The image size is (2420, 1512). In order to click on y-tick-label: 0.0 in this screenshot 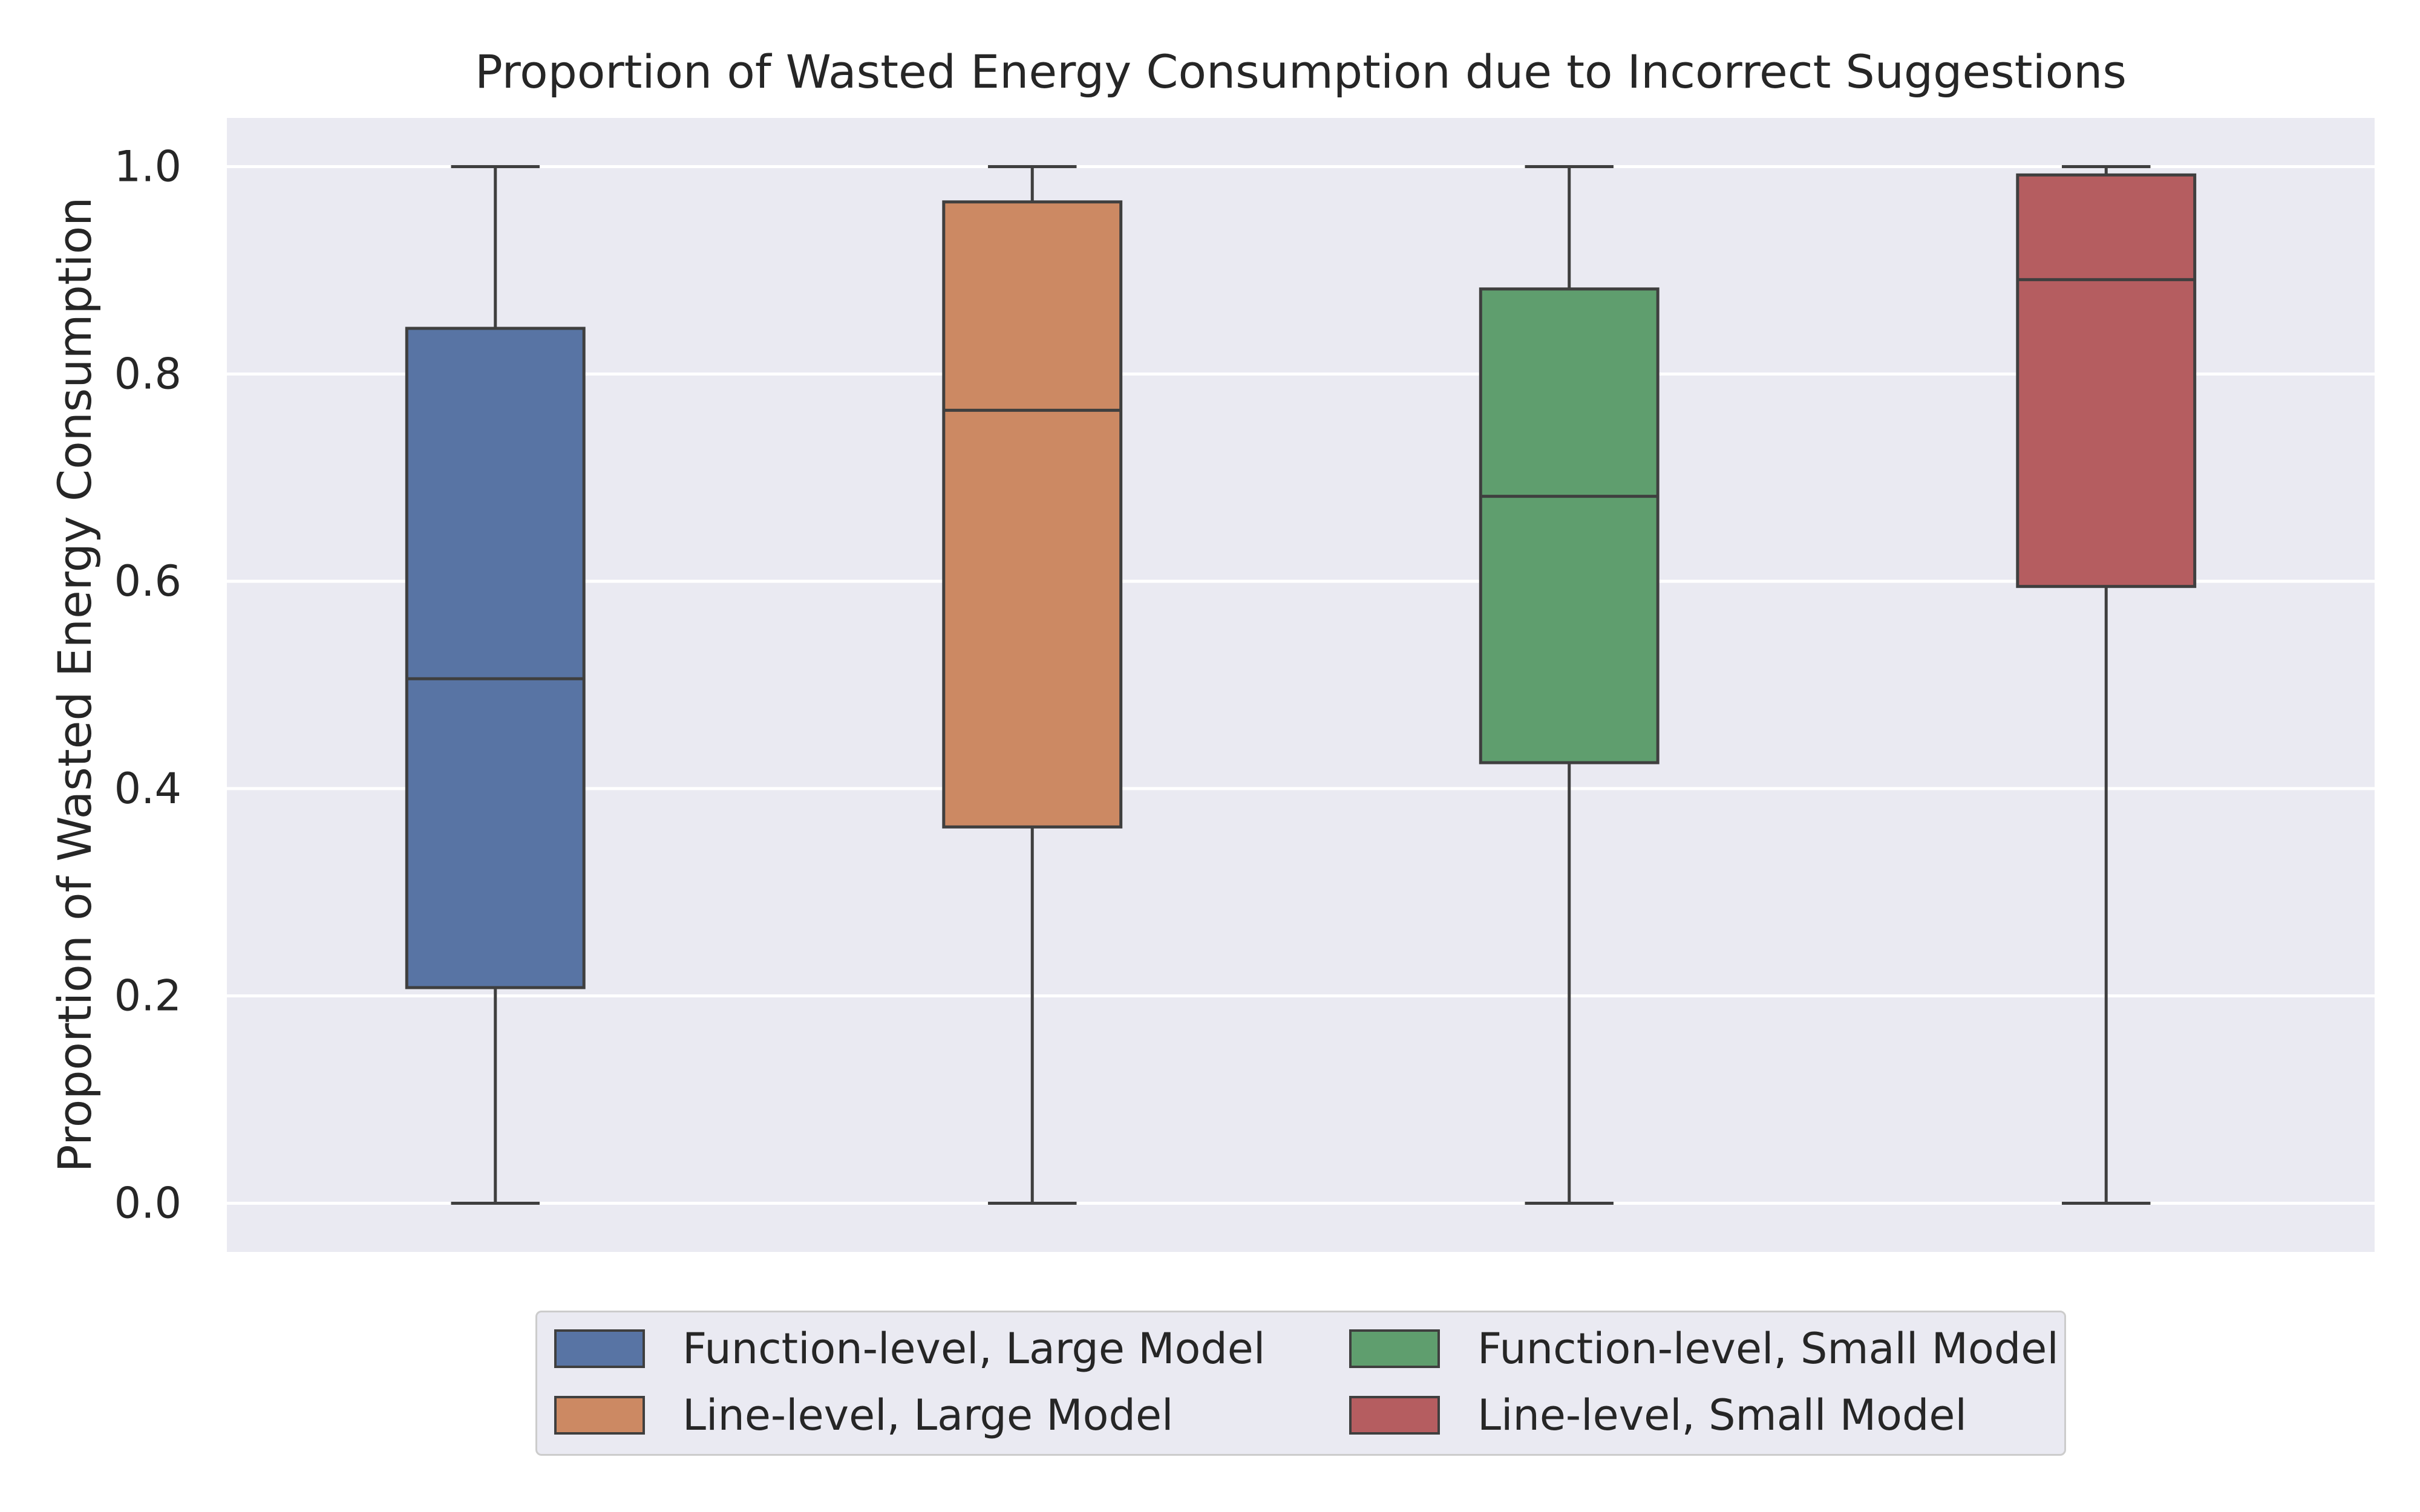, I will do `click(148, 1203)`.